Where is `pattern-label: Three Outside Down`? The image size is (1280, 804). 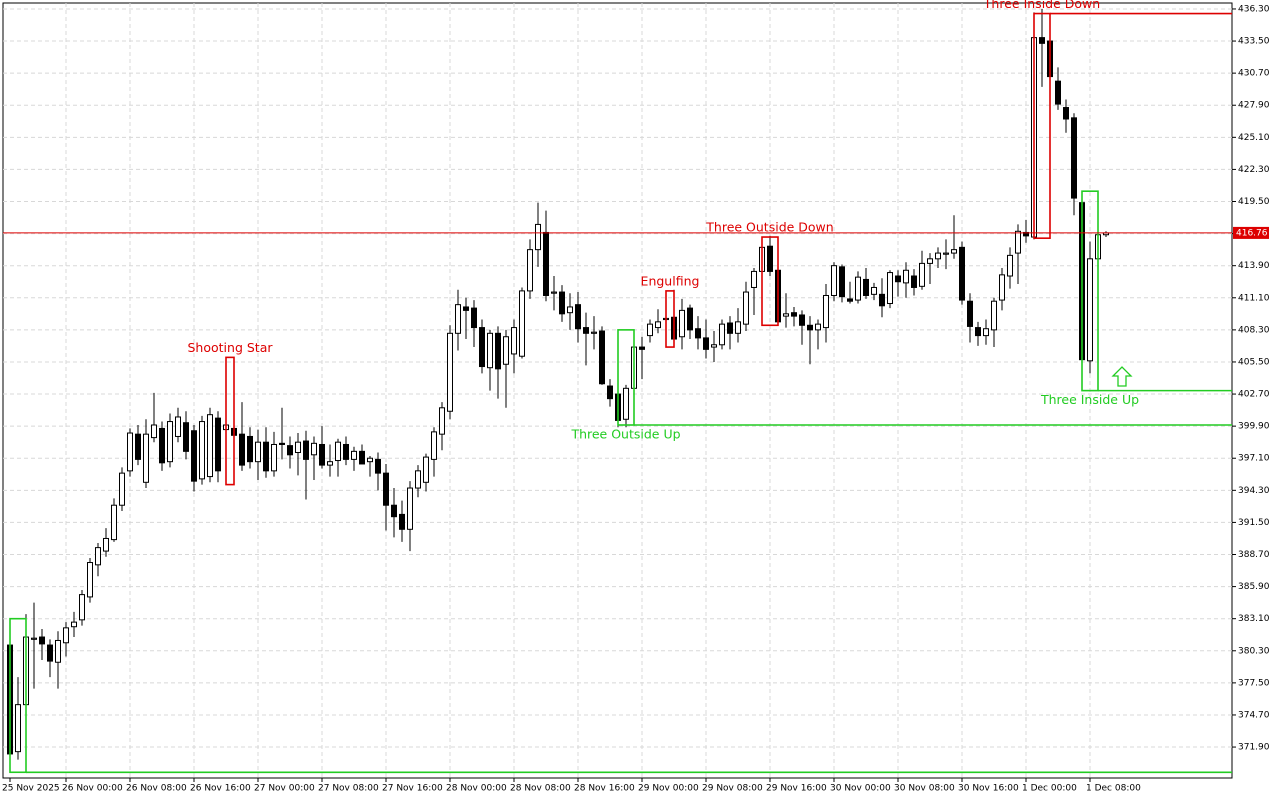 pattern-label: Three Outside Down is located at coordinates (769, 227).